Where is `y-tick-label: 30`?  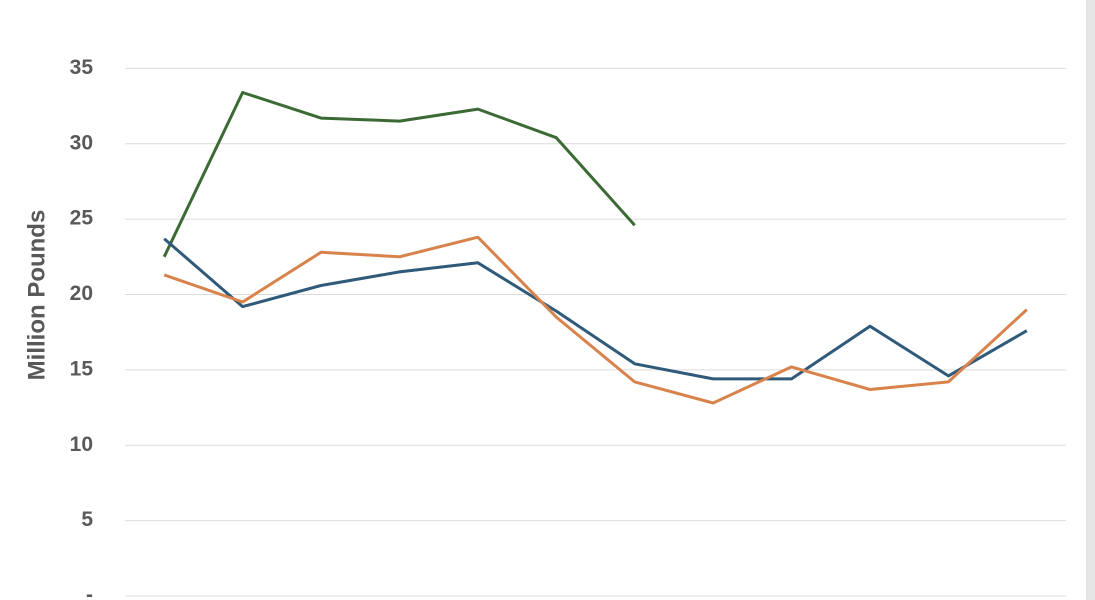
y-tick-label: 30 is located at coordinates (81, 142).